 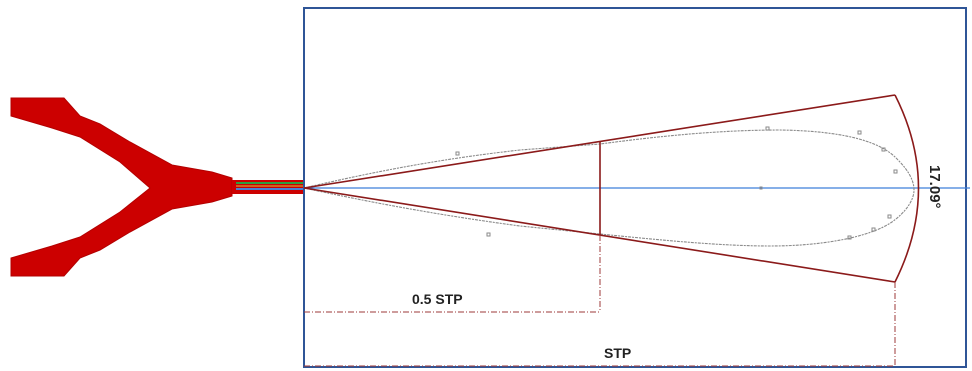 I want to click on stp-label: STP, so click(x=617, y=353).